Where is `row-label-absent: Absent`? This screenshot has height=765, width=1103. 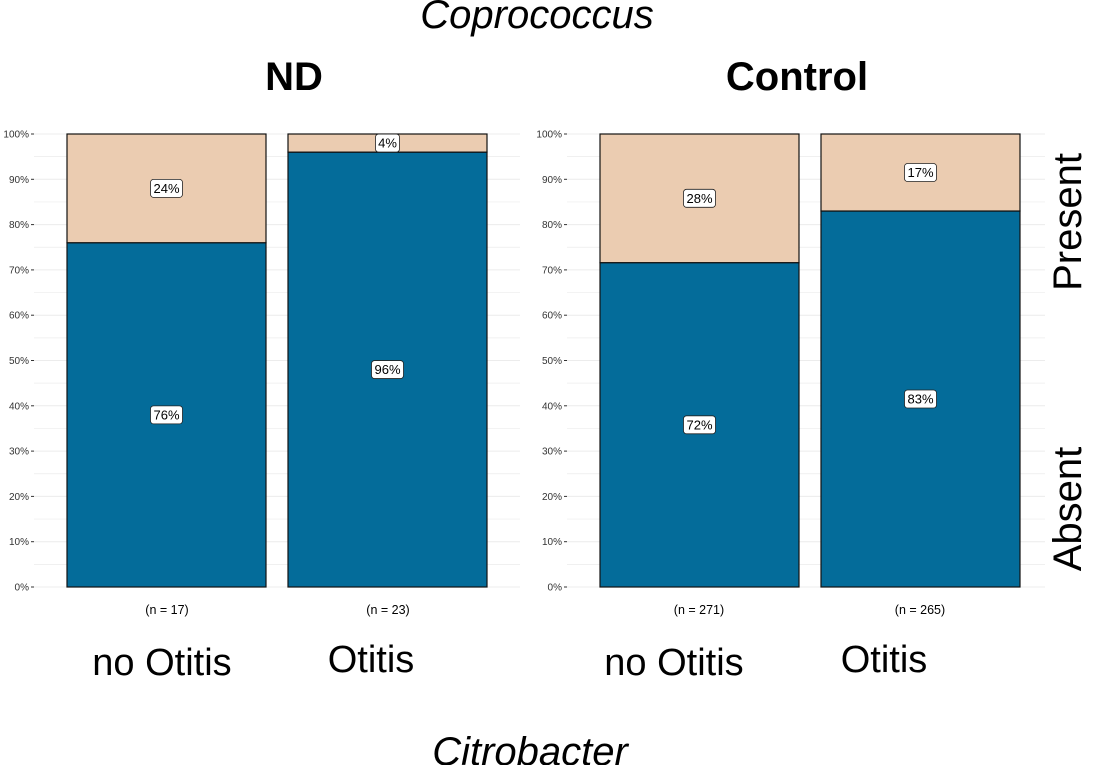 row-label-absent: Absent is located at coordinates (1068, 509).